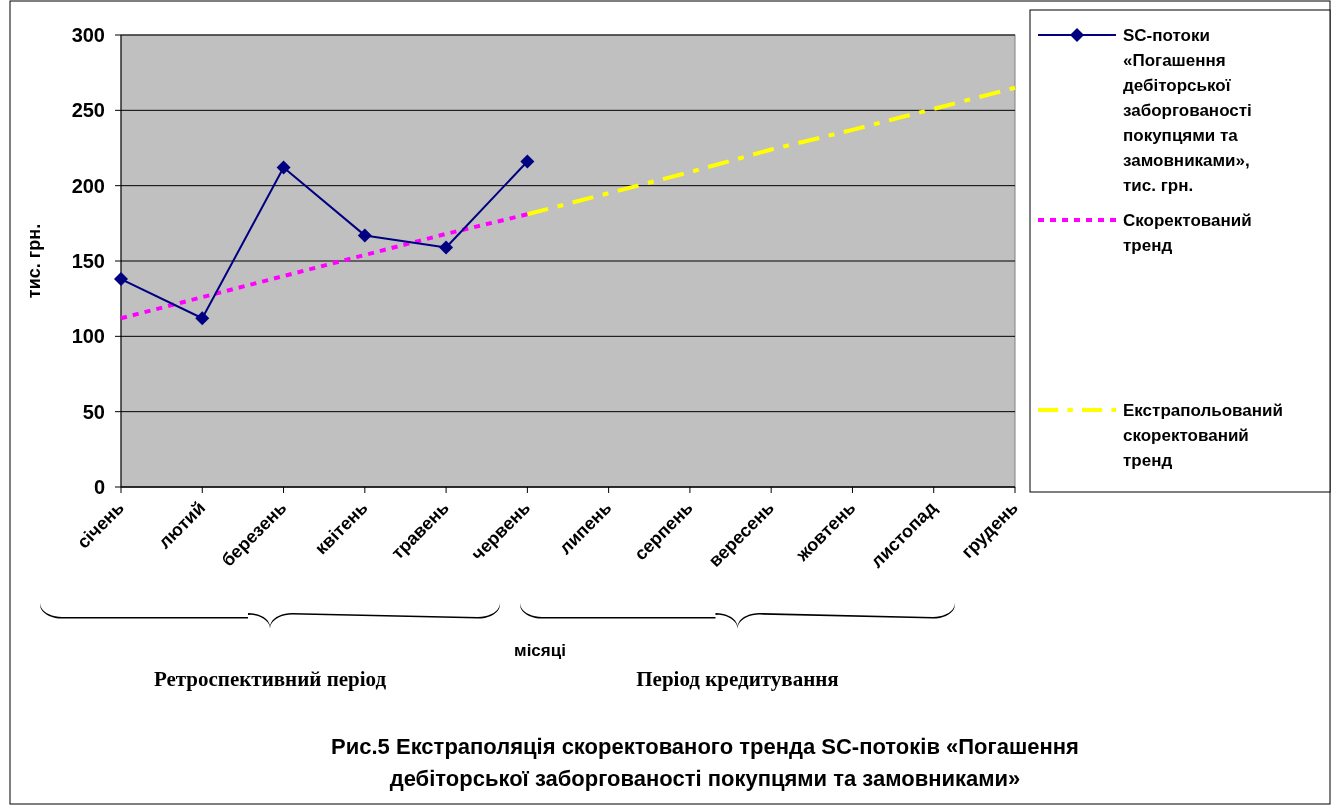 The height and width of the screenshot is (805, 1331). What do you see at coordinates (1203, 435) in the screenshot?
I see `legend-label: Екстрапольований скоректований тренд` at bounding box center [1203, 435].